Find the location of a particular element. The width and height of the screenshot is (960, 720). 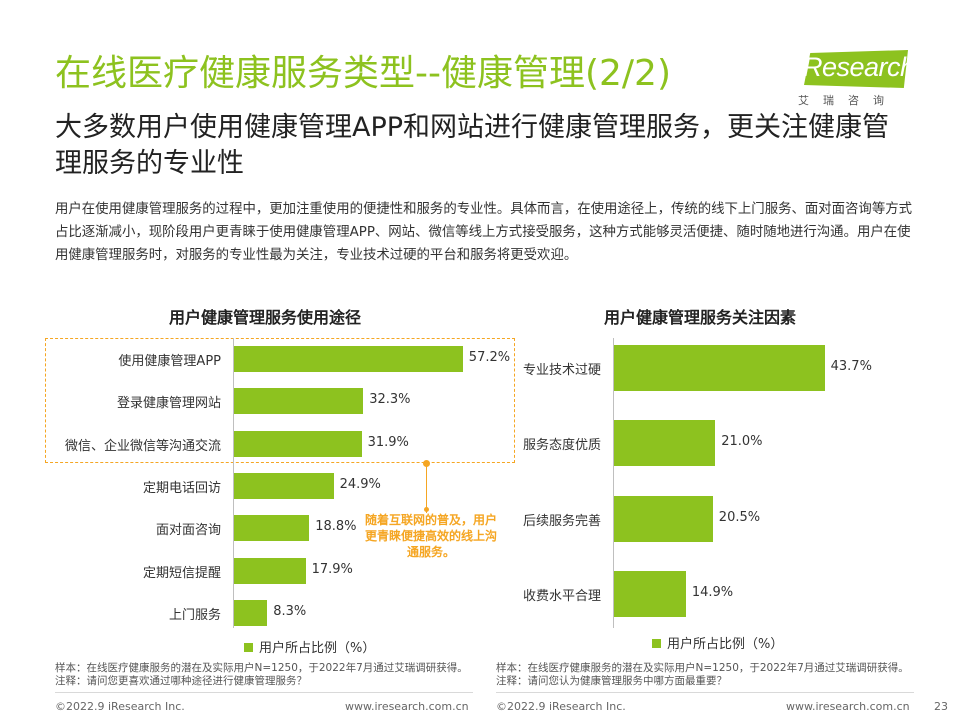

left-chart-legend: 用户所占比例（%） is located at coordinates (309, 646).